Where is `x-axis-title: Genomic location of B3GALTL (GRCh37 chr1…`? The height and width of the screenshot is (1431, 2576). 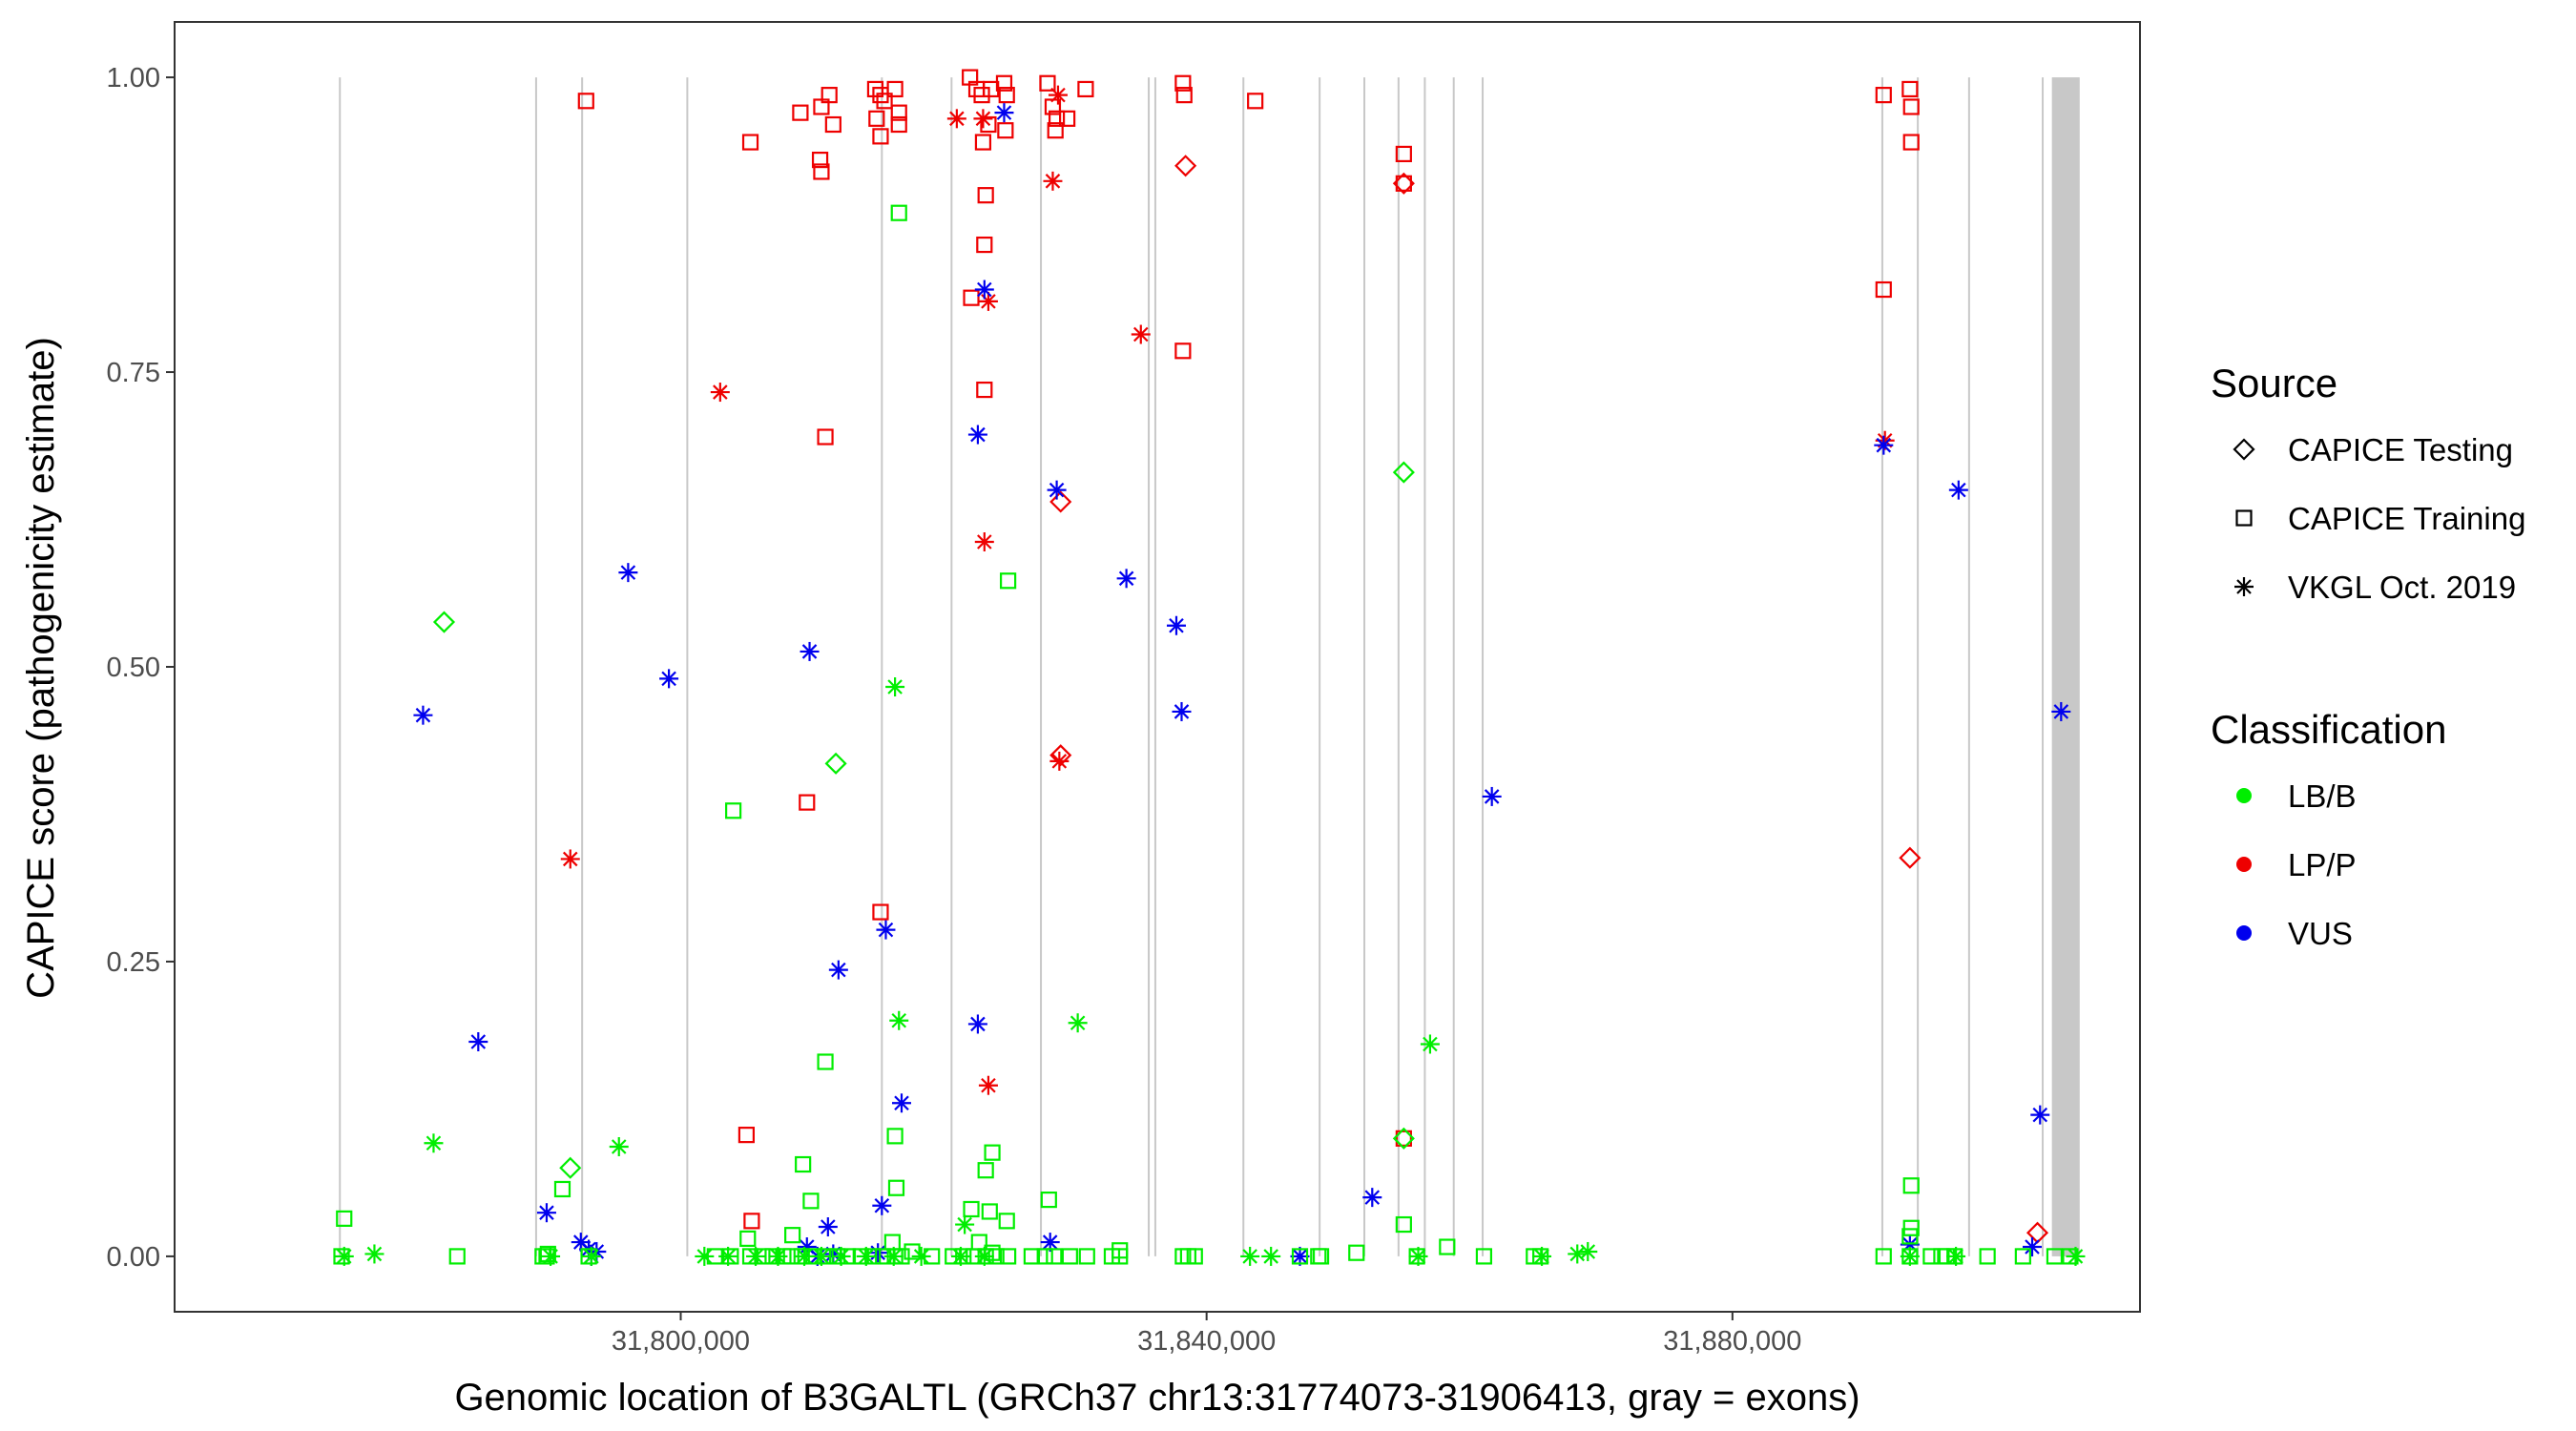 x-axis-title: Genomic location of B3GALTL (GRCh37 chr1… is located at coordinates (1156, 1398).